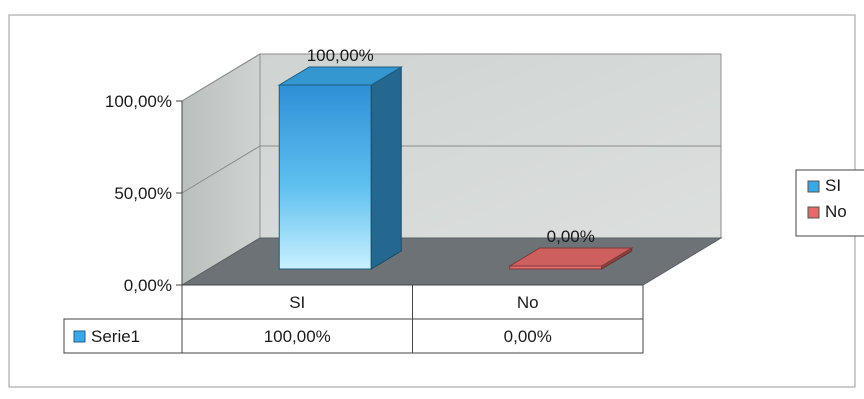 Image resolution: width=864 pixels, height=399 pixels. I want to click on floor, so click(451, 261).